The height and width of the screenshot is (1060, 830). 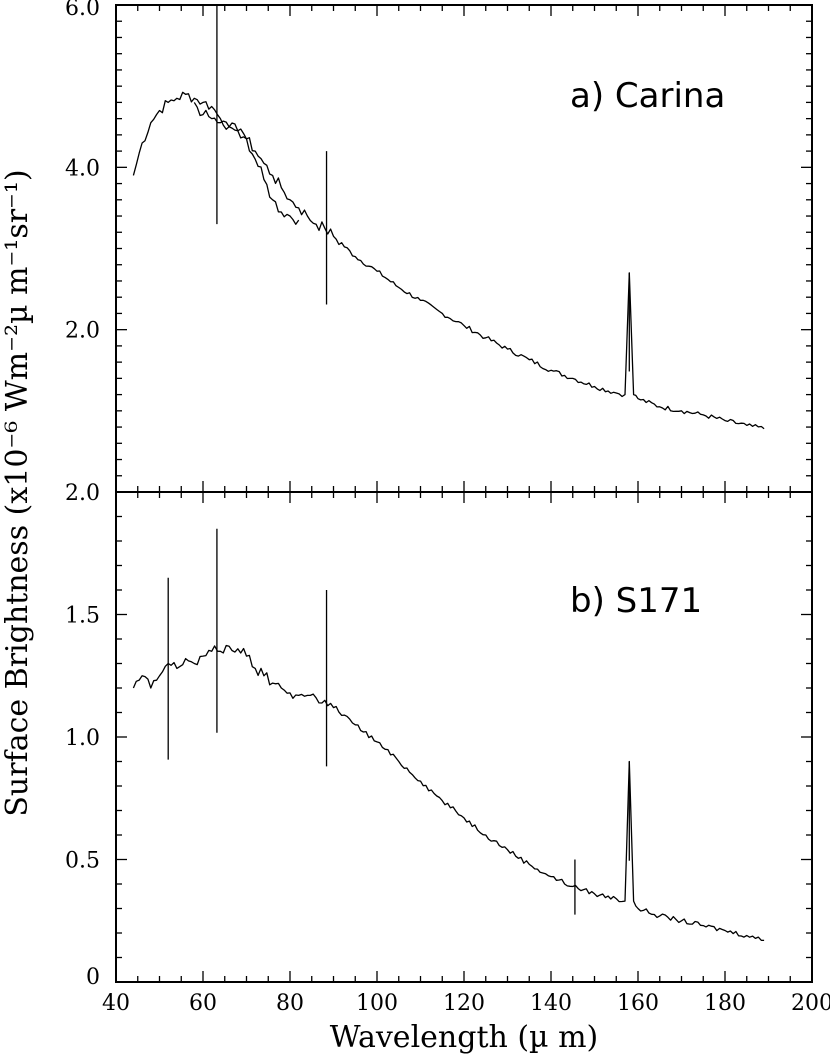 I want to click on x-tick-label: 60, so click(x=203, y=1003).